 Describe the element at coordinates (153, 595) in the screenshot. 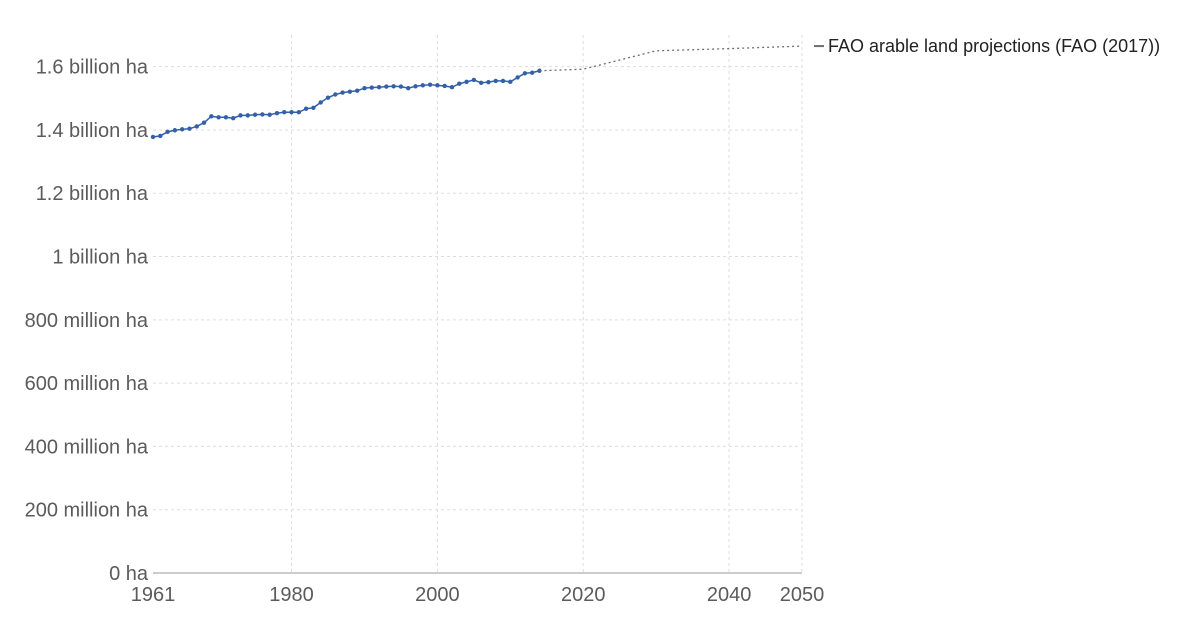

I see `x-tick-label: 1961` at that location.